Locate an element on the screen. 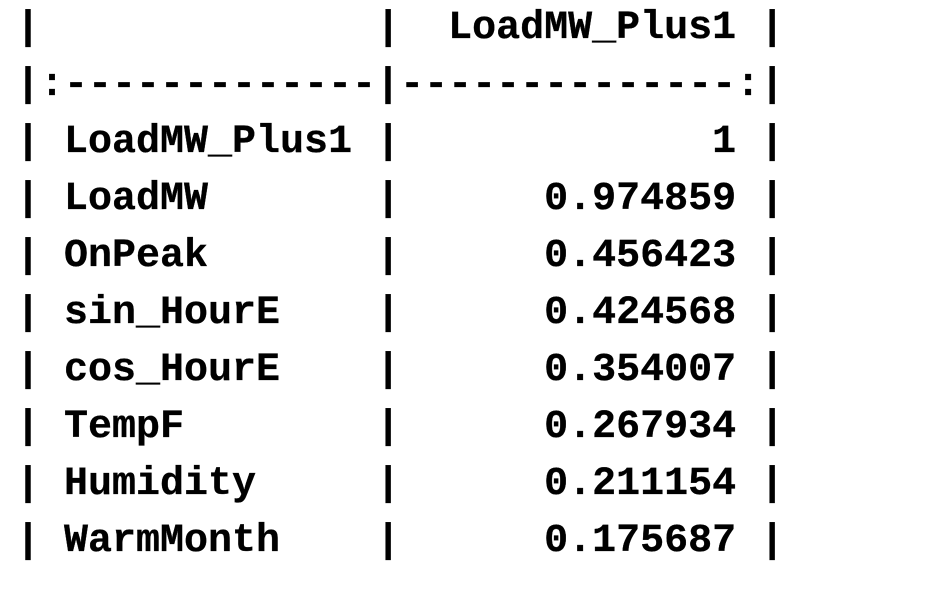  table-row: | cos_HourE | 0.354007 | is located at coordinates (400, 370).